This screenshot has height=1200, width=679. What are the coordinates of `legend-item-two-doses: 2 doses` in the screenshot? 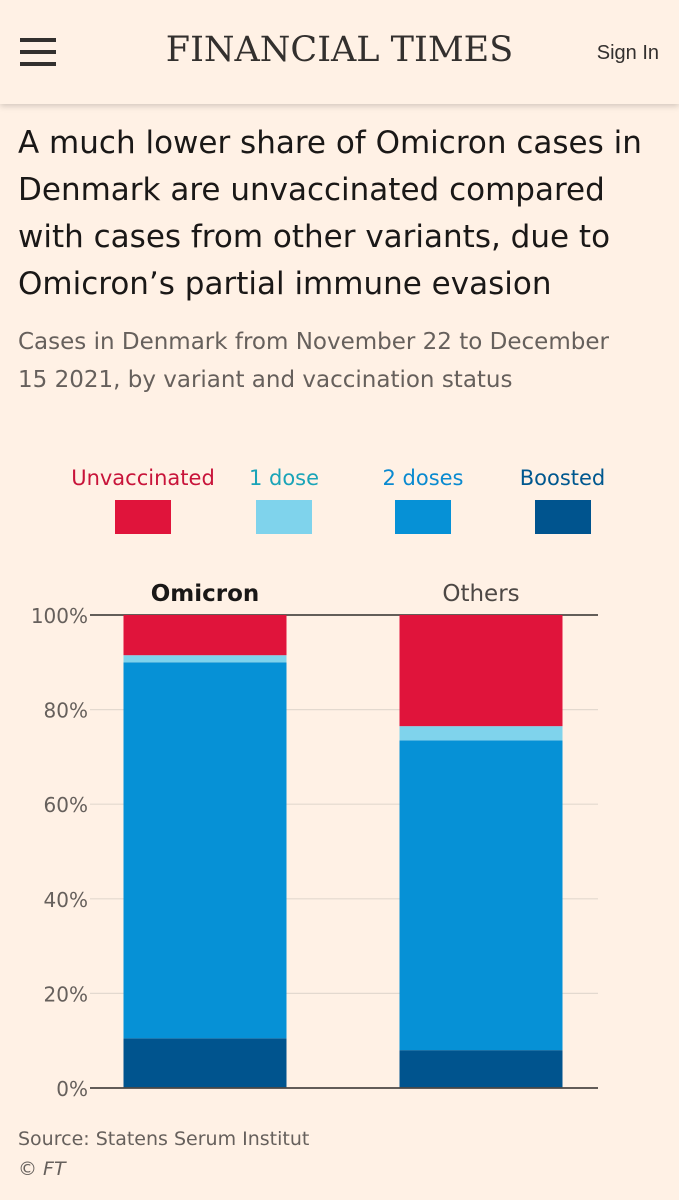 It's located at (423, 500).